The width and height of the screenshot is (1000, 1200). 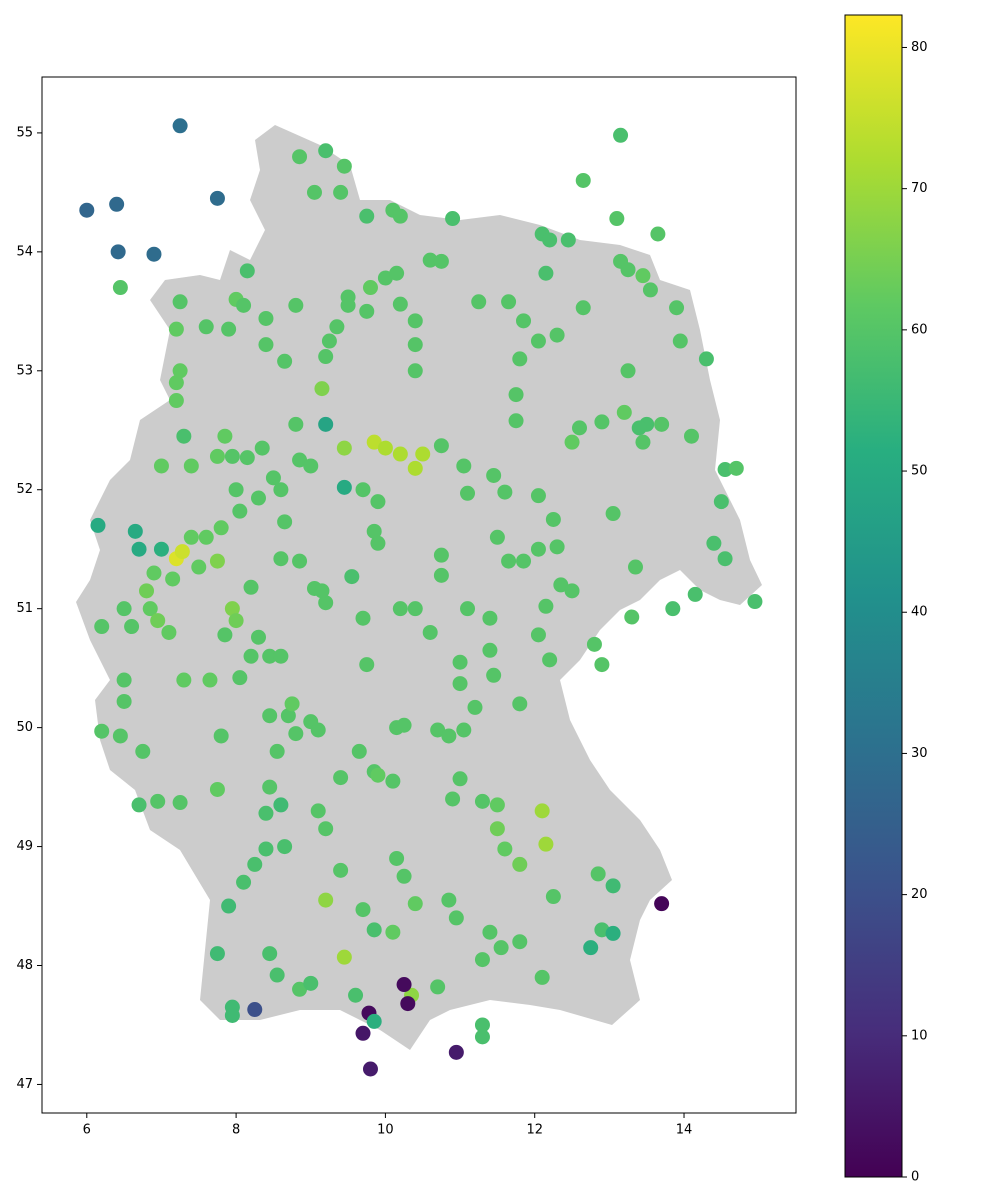 I want to click on y-tick-label: 48, so click(x=24, y=965).